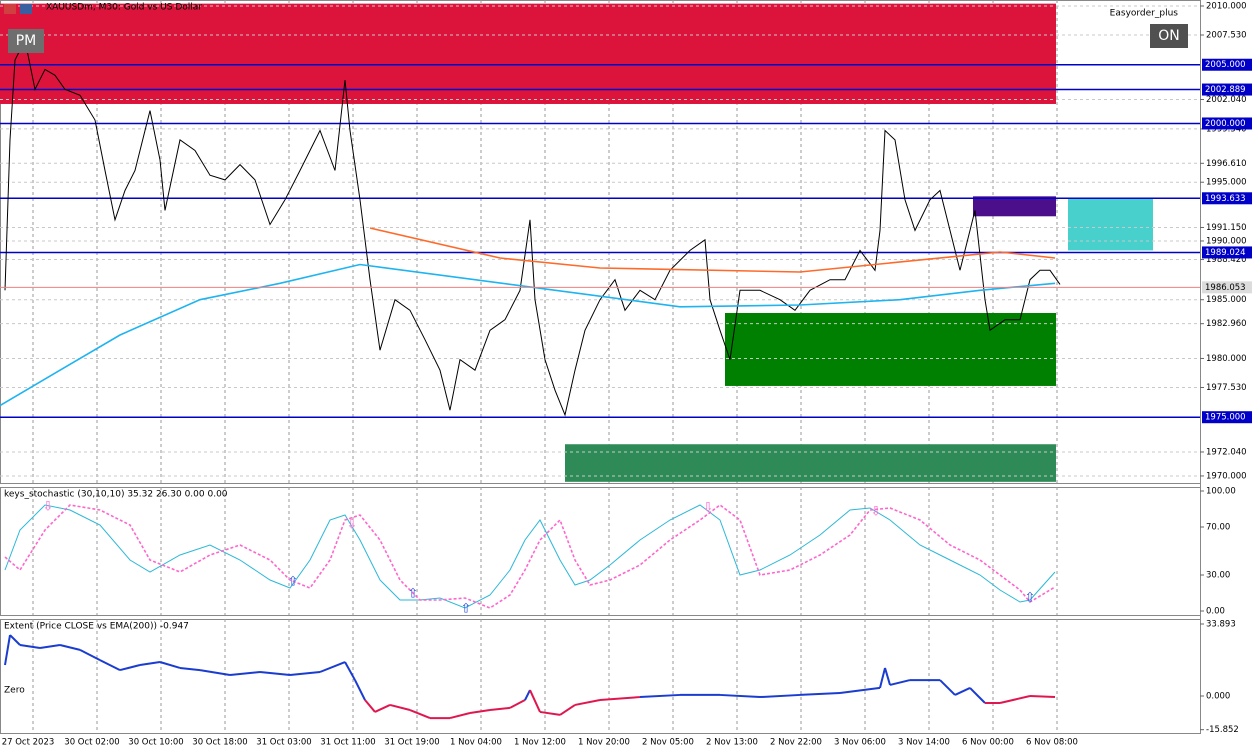 Image resolution: width=1256 pixels, height=751 pixels. Describe the element at coordinates (1226, 476) in the screenshot. I see `y-tick-label: 1970.000` at that location.